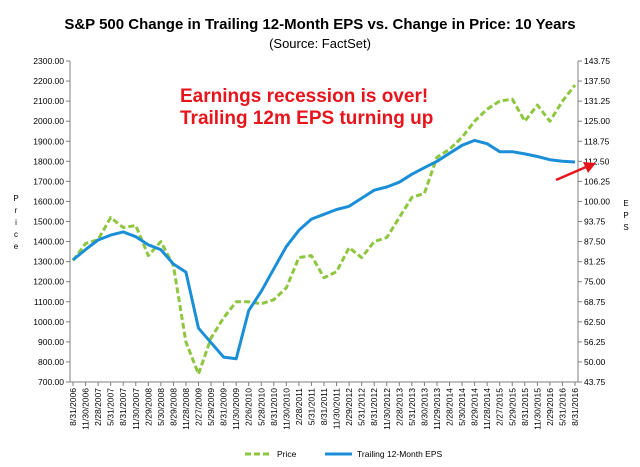 The width and height of the screenshot is (640, 467). What do you see at coordinates (48, 141) in the screenshot?
I see `left-tick-label: 1900.00` at bounding box center [48, 141].